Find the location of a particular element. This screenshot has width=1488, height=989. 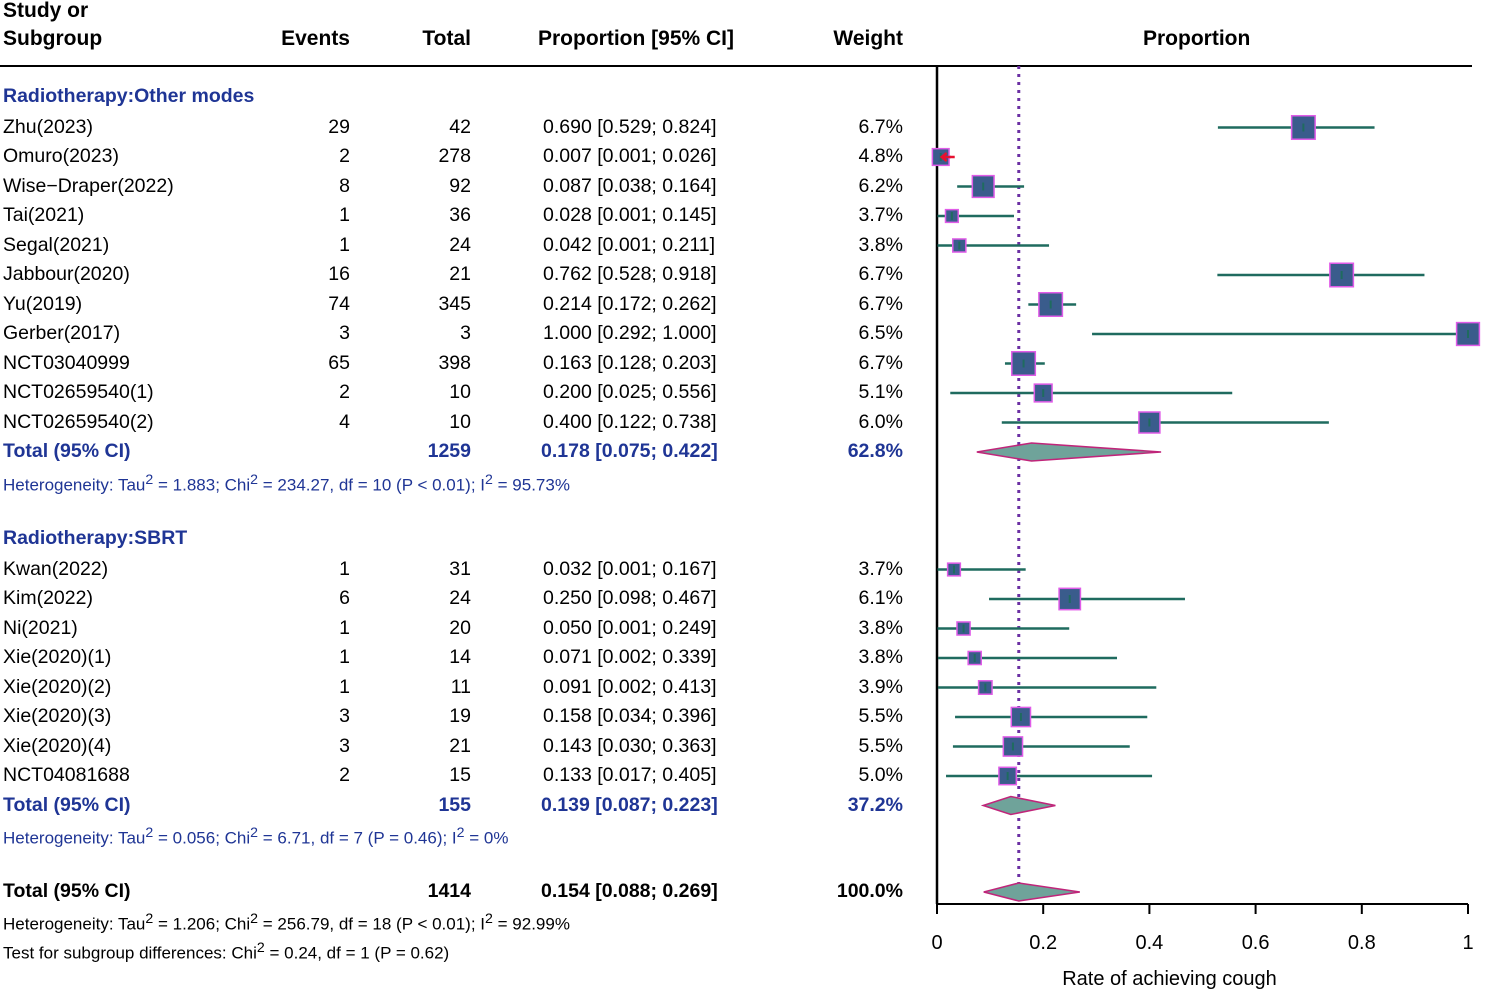

study-name: Jabbour(2020) is located at coordinates (66, 274).